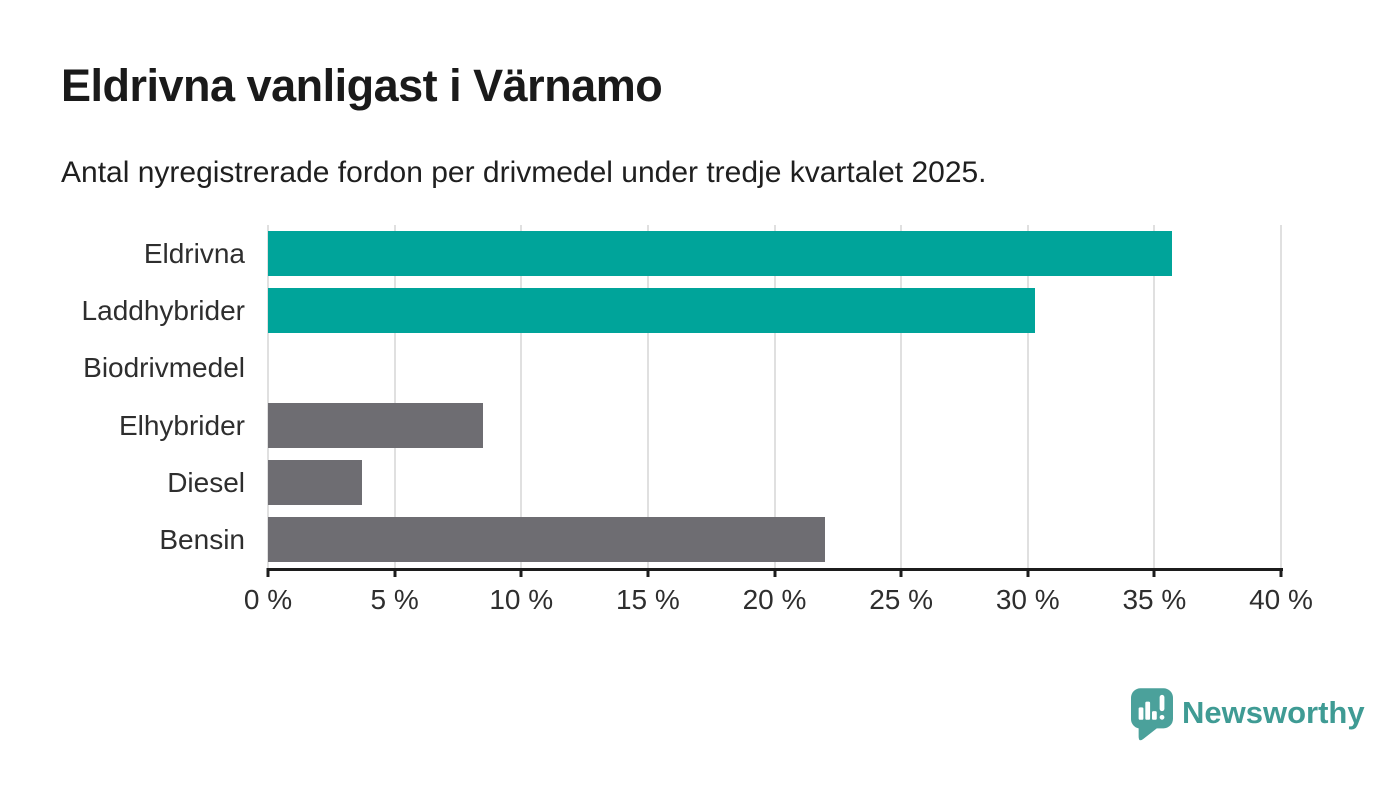 The height and width of the screenshot is (793, 1400). Describe the element at coordinates (268, 599) in the screenshot. I see `x-axis-tick-label: 0 %` at that location.